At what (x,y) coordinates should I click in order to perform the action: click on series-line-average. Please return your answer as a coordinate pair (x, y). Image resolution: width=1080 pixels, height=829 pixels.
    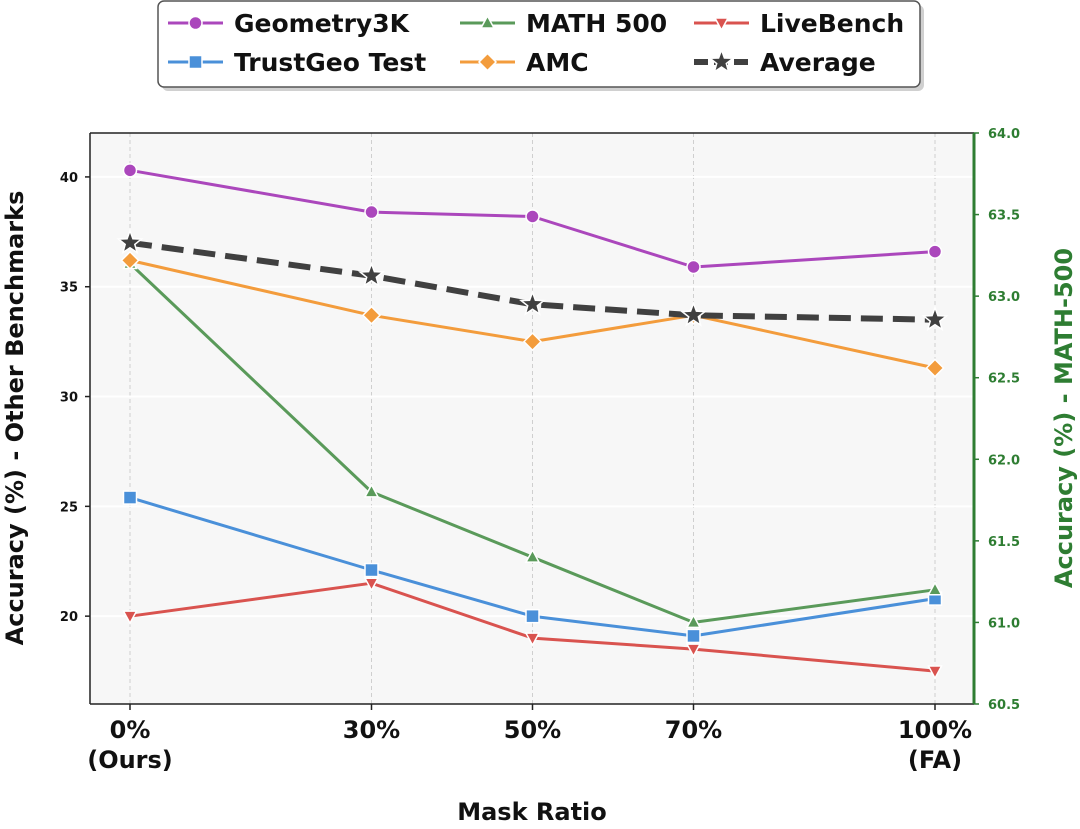
    Looking at the image, I should click on (532, 281).